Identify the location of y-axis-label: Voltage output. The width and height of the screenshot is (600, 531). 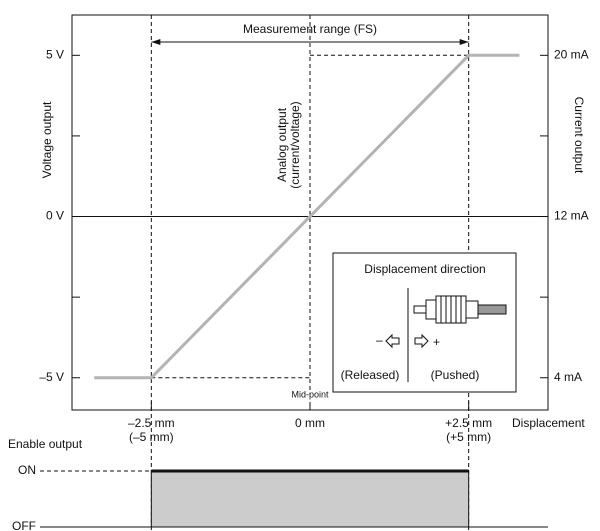
(47, 139).